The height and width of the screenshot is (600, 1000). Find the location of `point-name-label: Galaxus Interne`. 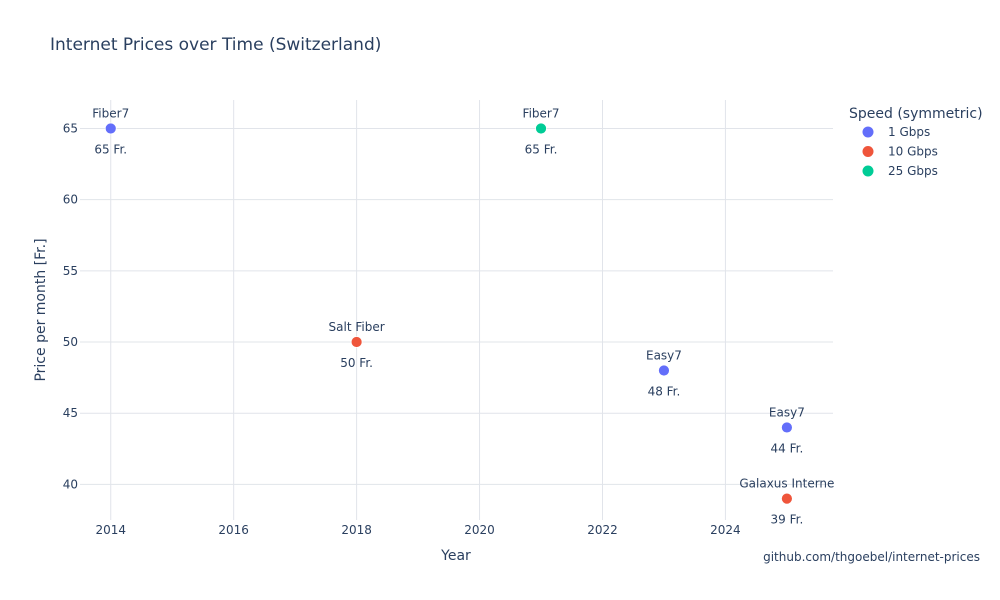

point-name-label: Galaxus Interne is located at coordinates (786, 484).